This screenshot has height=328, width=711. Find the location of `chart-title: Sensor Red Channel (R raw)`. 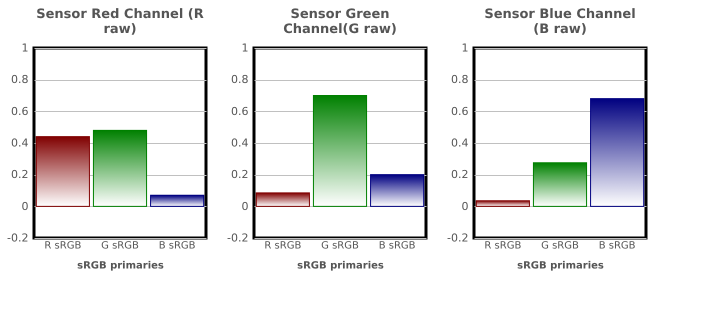

chart-title: Sensor Red Channel (R raw) is located at coordinates (120, 22).